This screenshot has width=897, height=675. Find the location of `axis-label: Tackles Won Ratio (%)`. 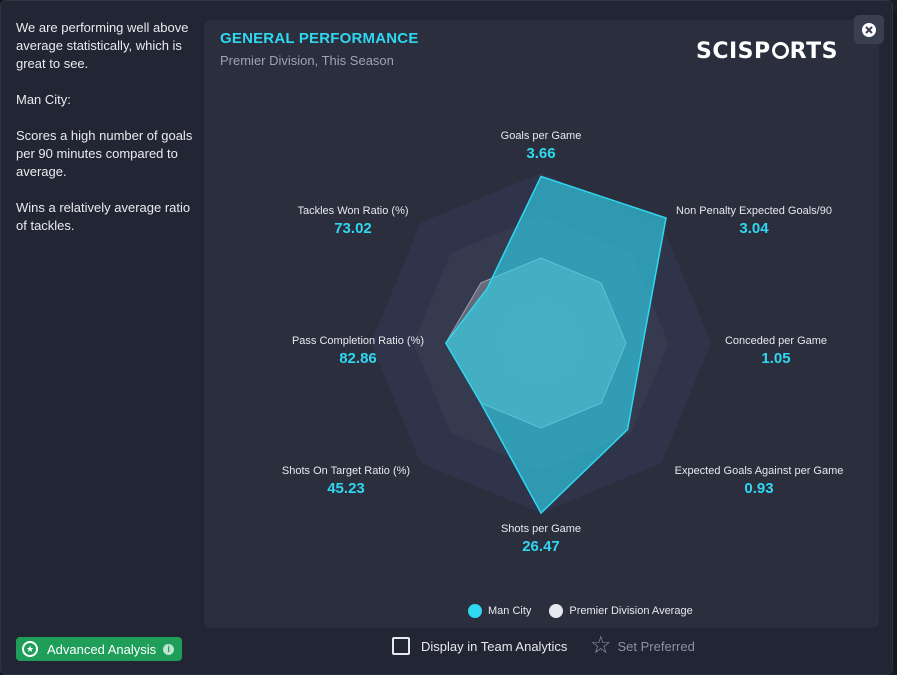

axis-label: Tackles Won Ratio (%) is located at coordinates (353, 211).